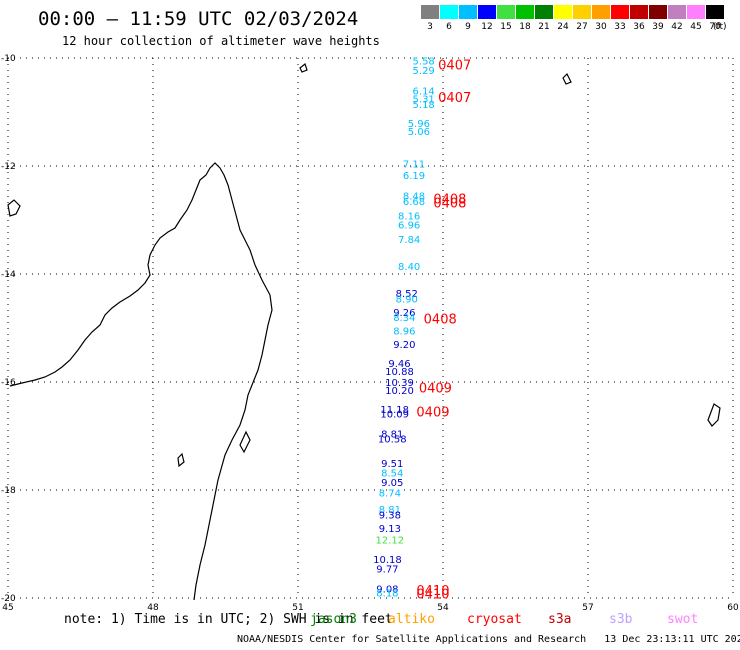 The image size is (740, 650). What do you see at coordinates (8, 599) in the screenshot?
I see `lat-tick-label: -20` at bounding box center [8, 599].